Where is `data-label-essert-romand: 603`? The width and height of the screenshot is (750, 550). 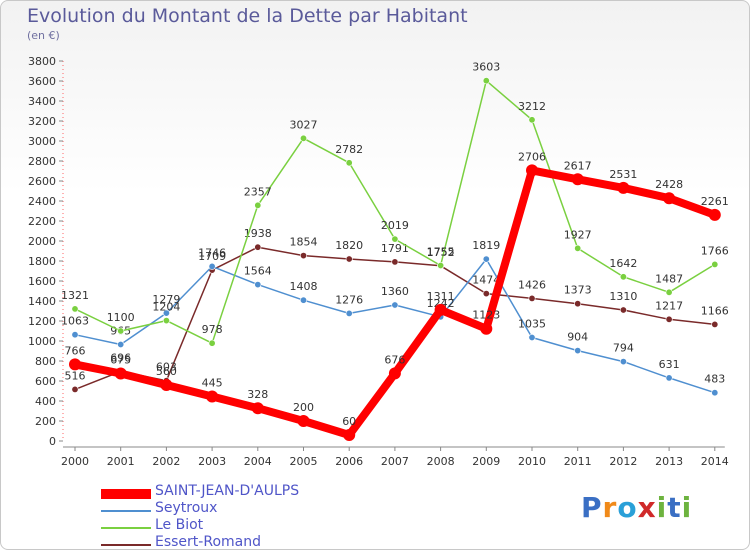 data-label-essert-romand: 603 is located at coordinates (166, 367).